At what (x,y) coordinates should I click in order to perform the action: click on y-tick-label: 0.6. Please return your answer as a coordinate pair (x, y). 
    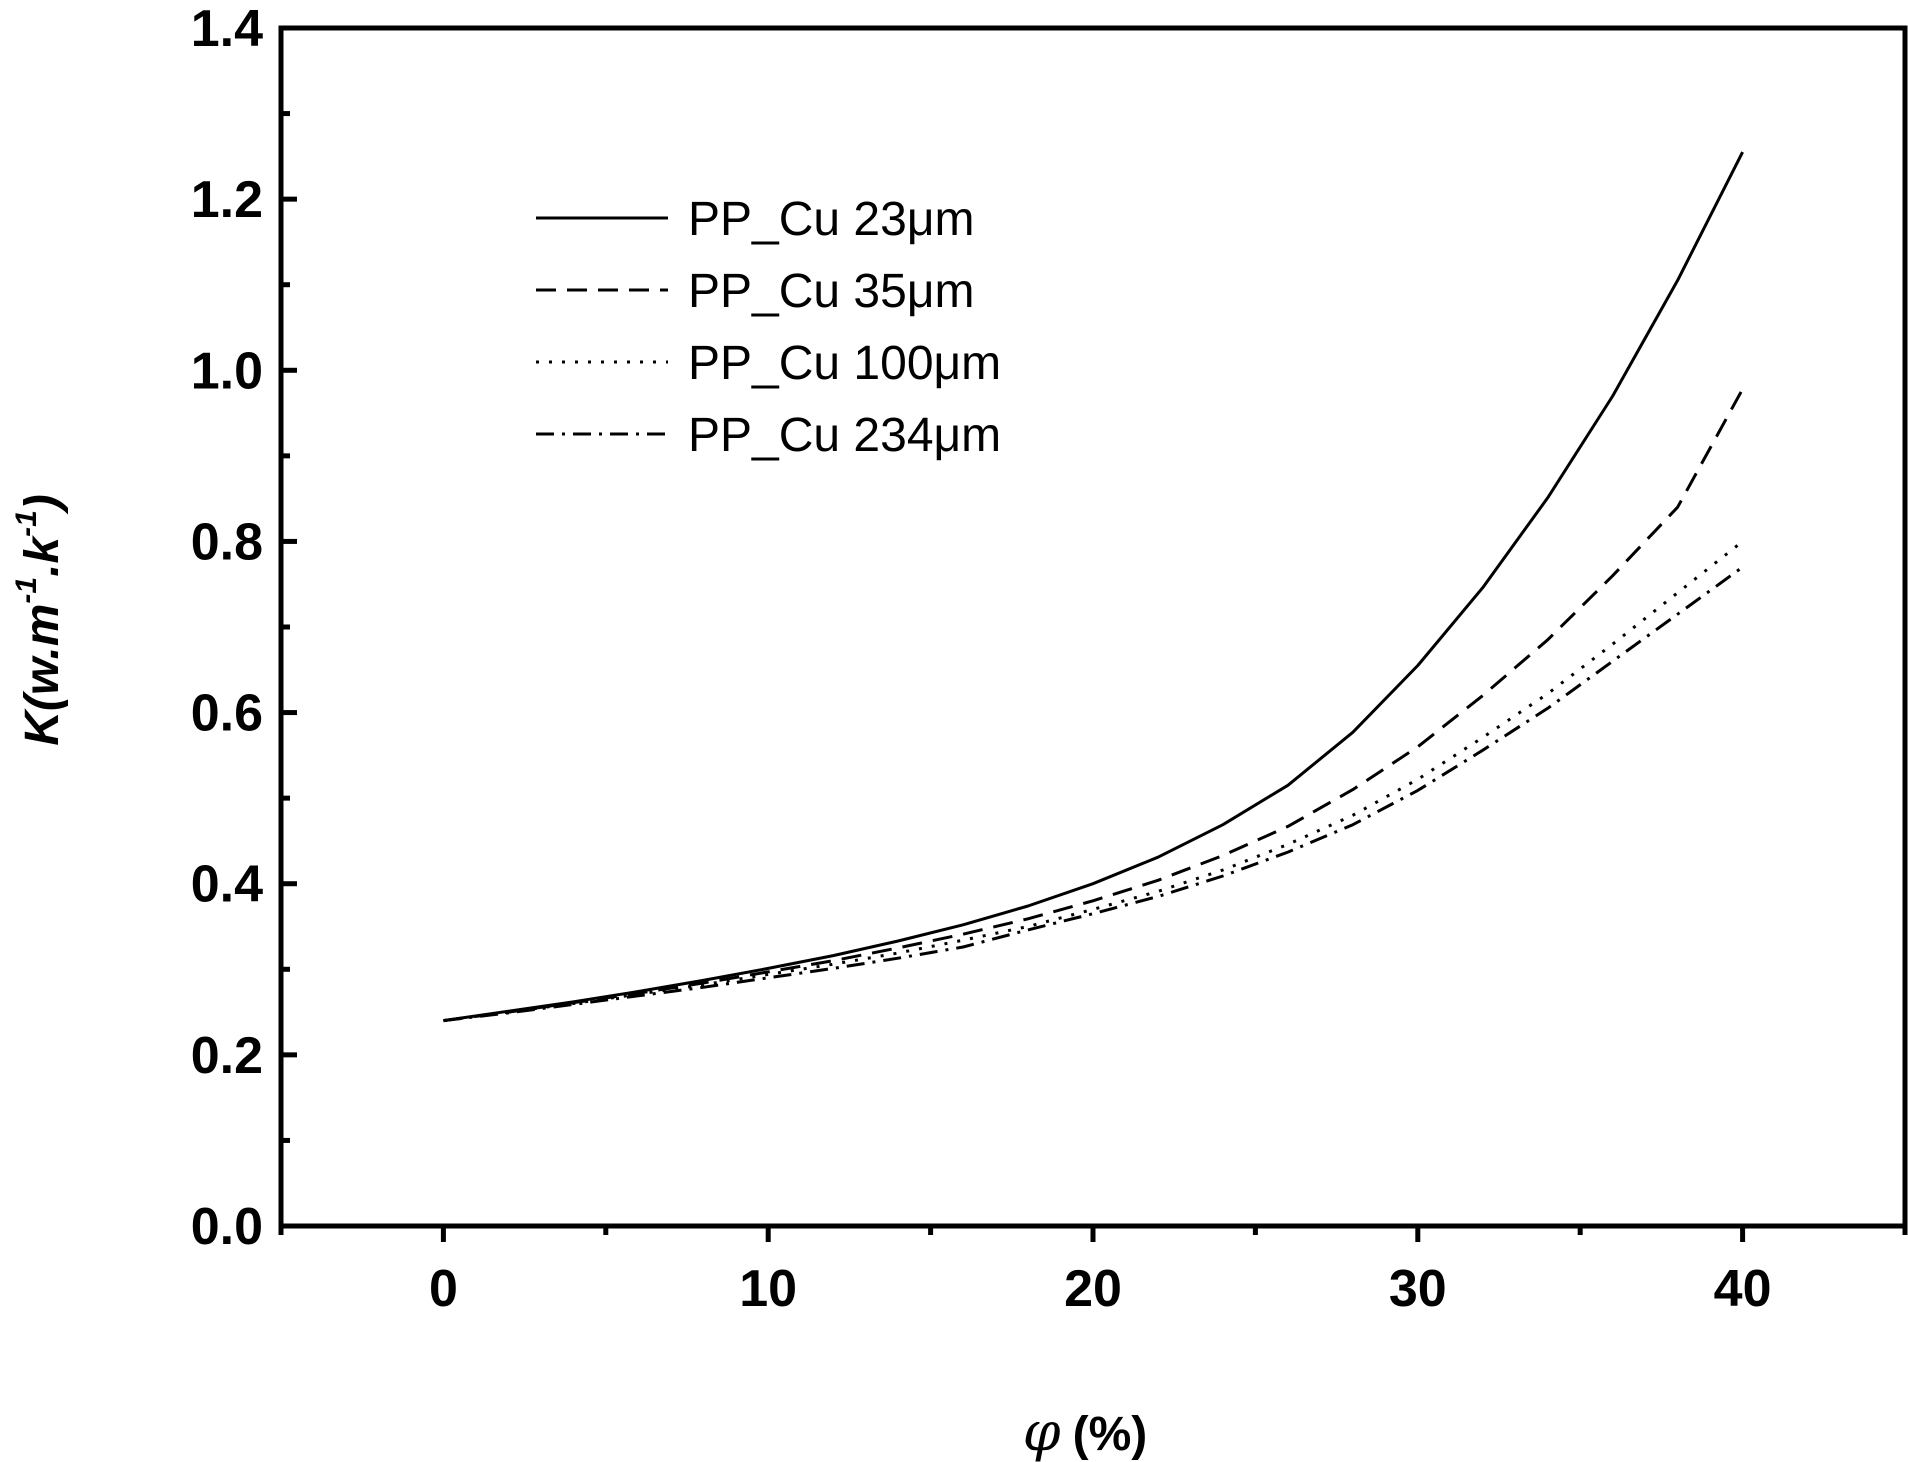
    Looking at the image, I should click on (227, 714).